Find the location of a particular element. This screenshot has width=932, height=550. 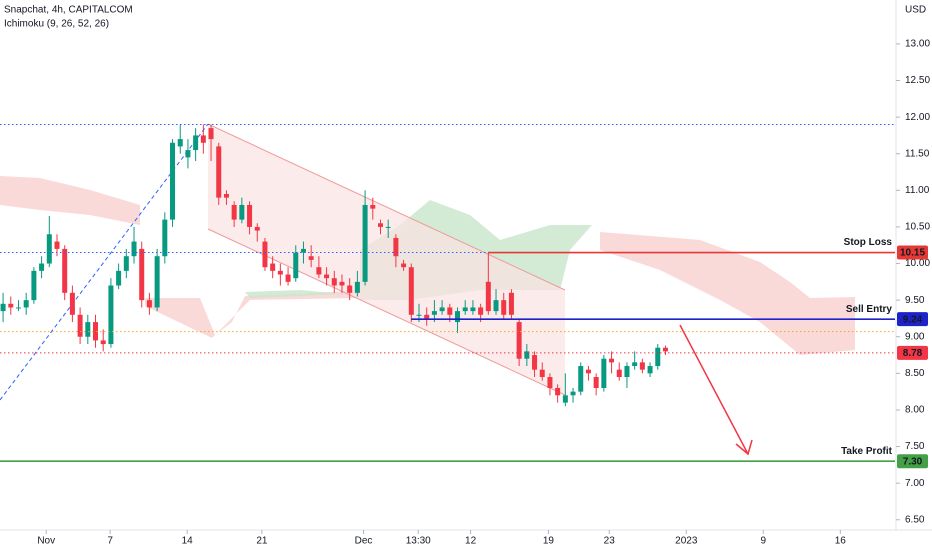

level-name: Stop Loss is located at coordinates (868, 242).